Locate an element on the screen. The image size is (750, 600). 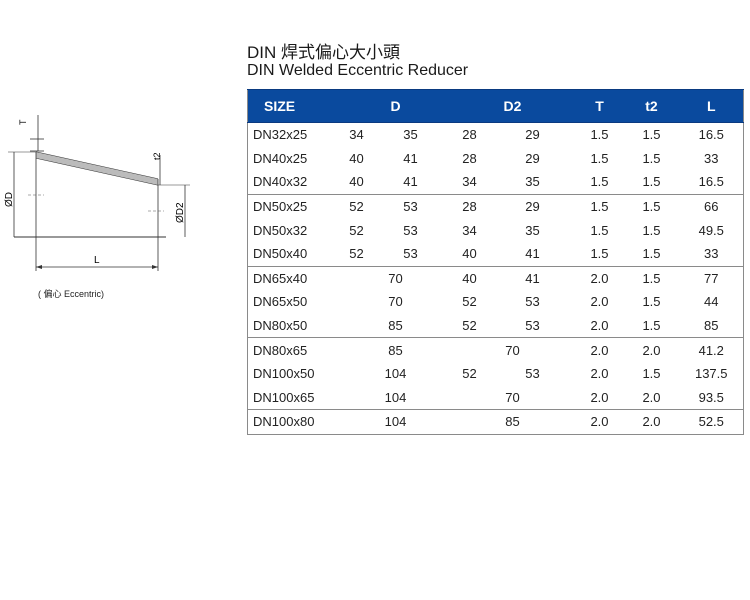
cell-size: DN40x32 is located at coordinates (294, 182).